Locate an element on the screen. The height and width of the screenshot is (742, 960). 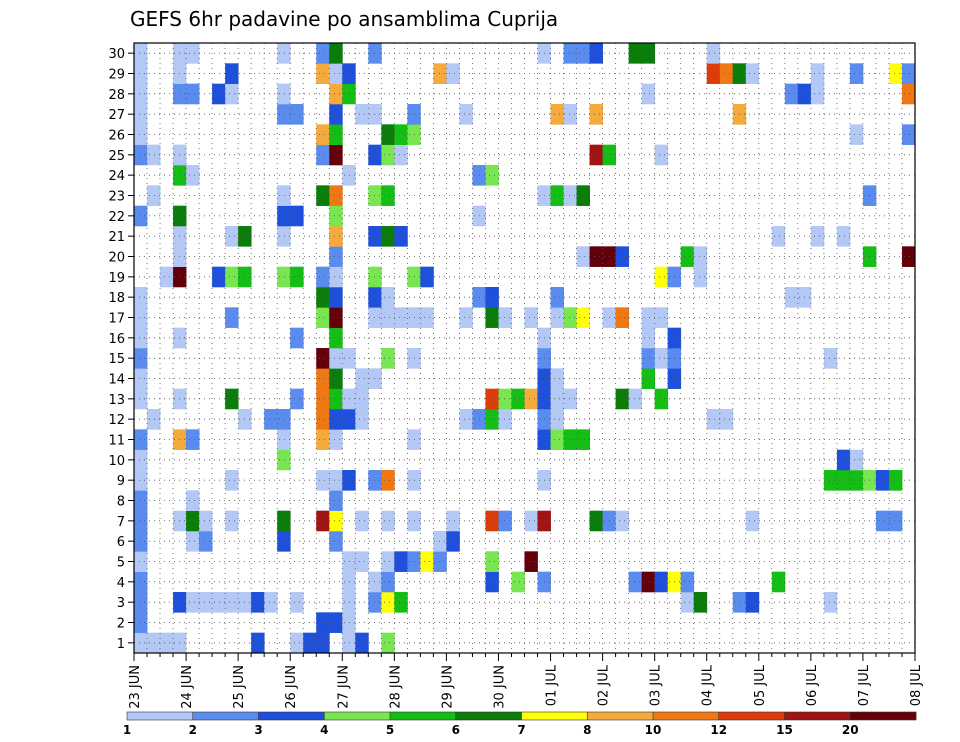
y-tick-label: 24 is located at coordinates (116, 176).